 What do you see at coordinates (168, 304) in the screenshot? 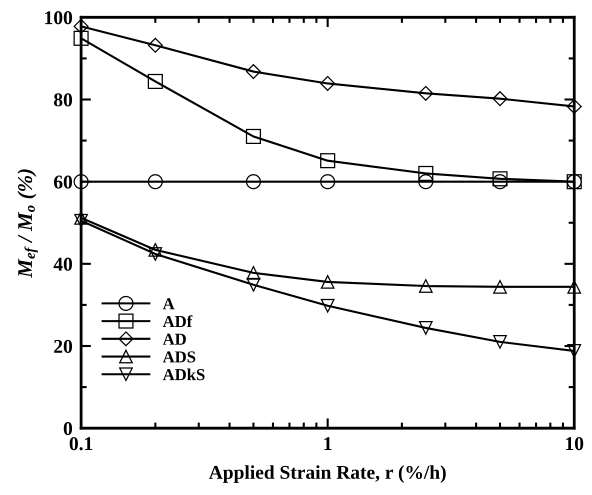
I see `legend-label: A` at bounding box center [168, 304].